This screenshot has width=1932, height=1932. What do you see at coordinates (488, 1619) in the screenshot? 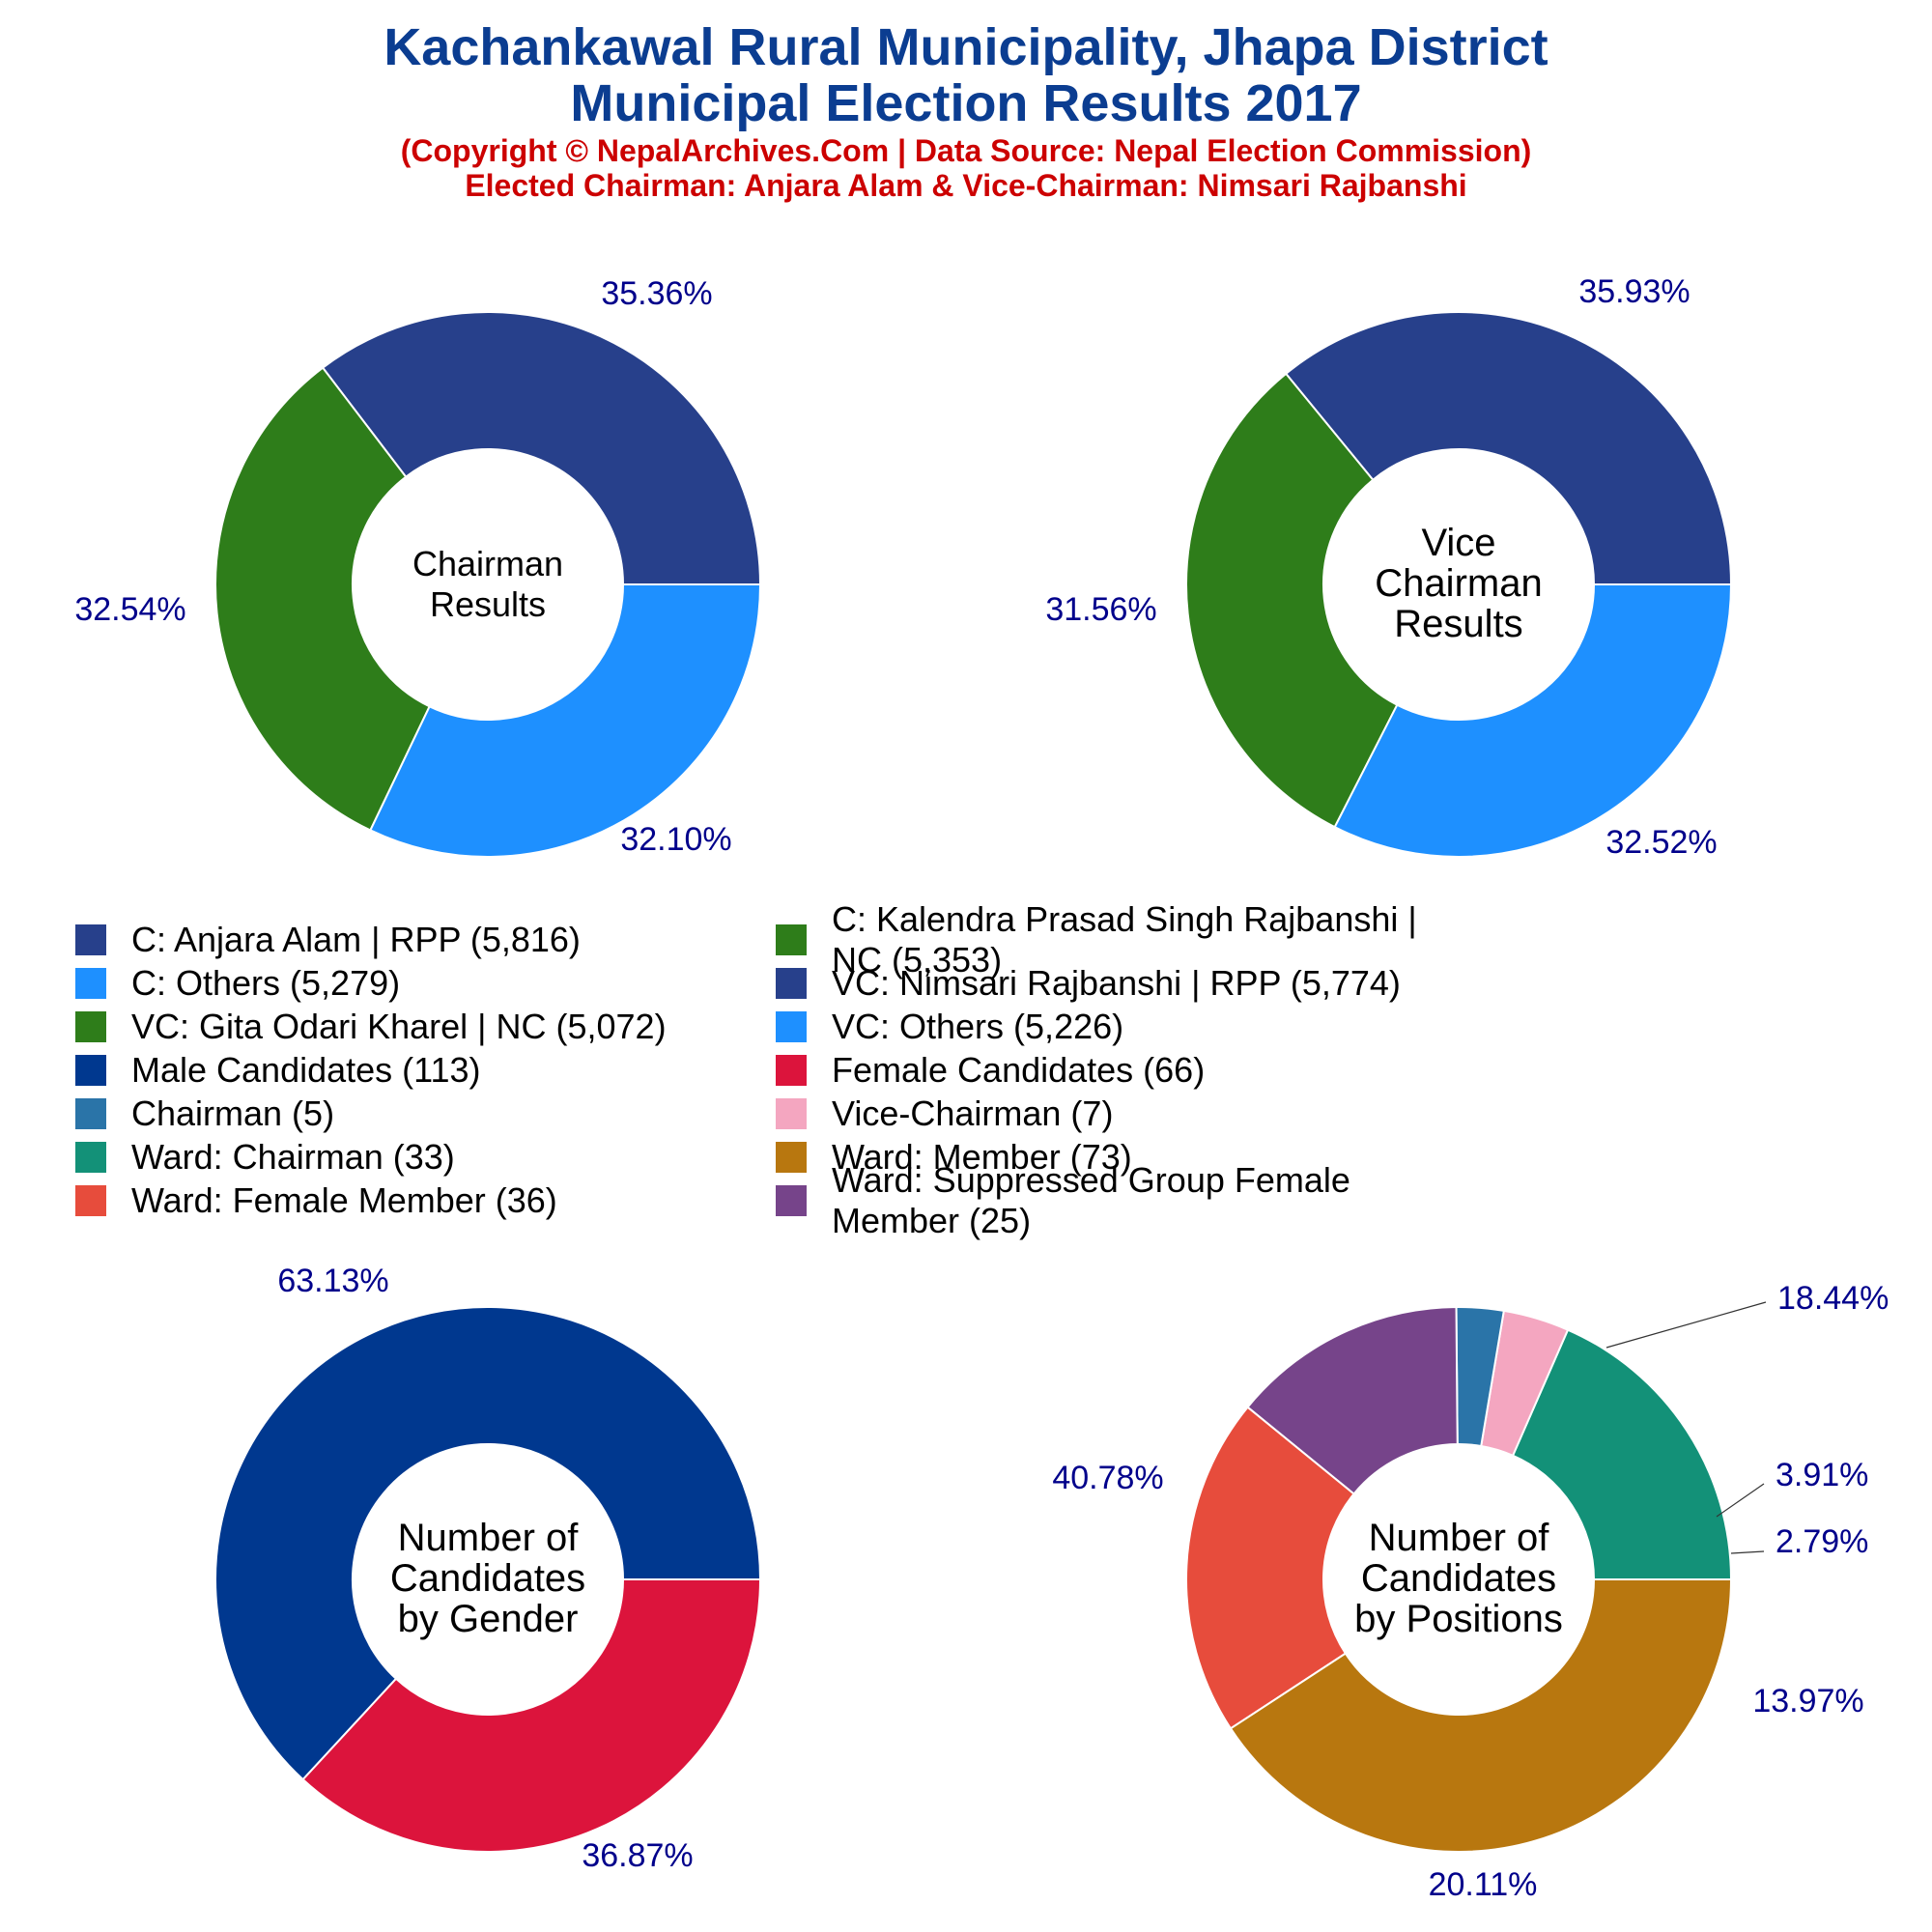
I see `donut-center-label: by Gender` at bounding box center [488, 1619].